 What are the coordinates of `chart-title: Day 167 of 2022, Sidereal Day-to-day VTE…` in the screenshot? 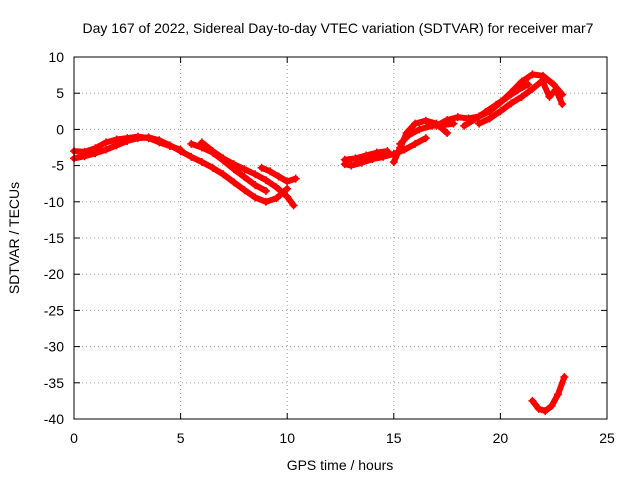 It's located at (338, 28).